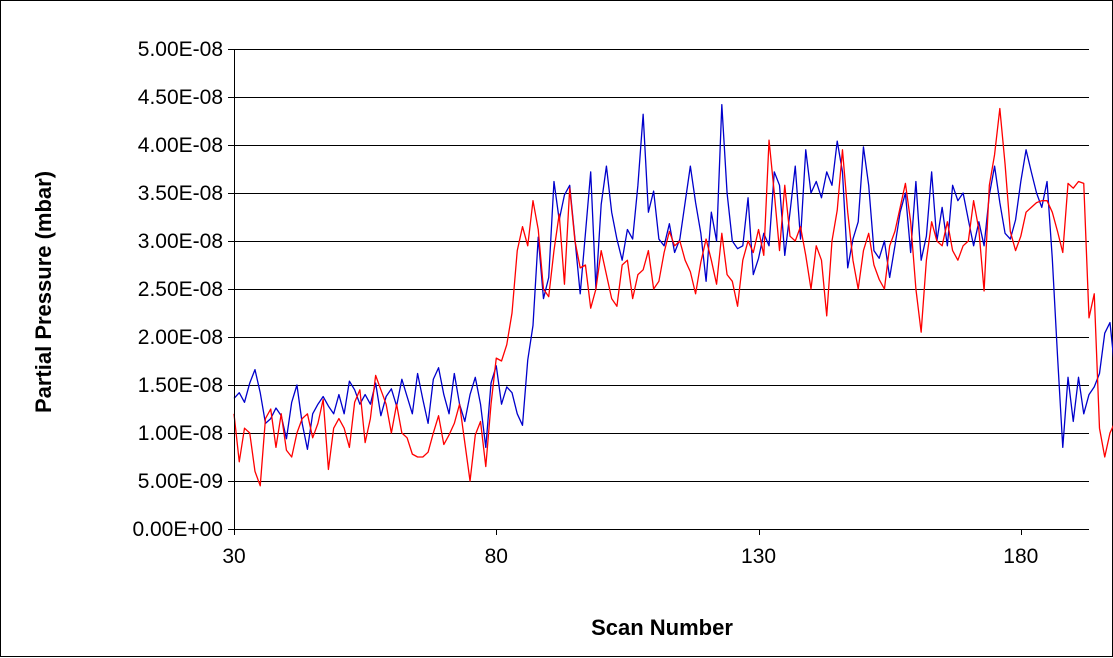  What do you see at coordinates (177, 529) in the screenshot?
I see `y-tick-label: 0.00E+00` at bounding box center [177, 529].